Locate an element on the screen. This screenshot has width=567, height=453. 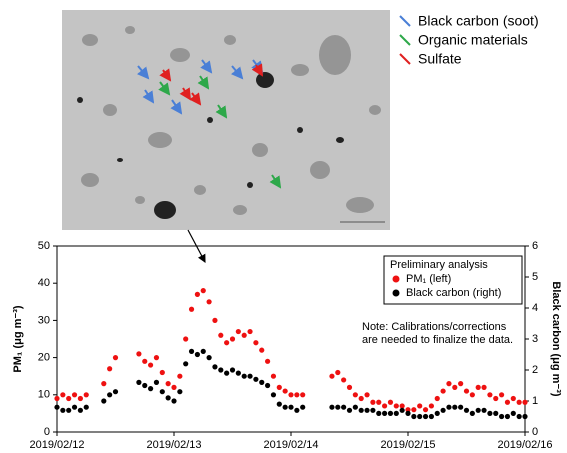
legend-label: Organic materials is located at coordinates (473, 40).